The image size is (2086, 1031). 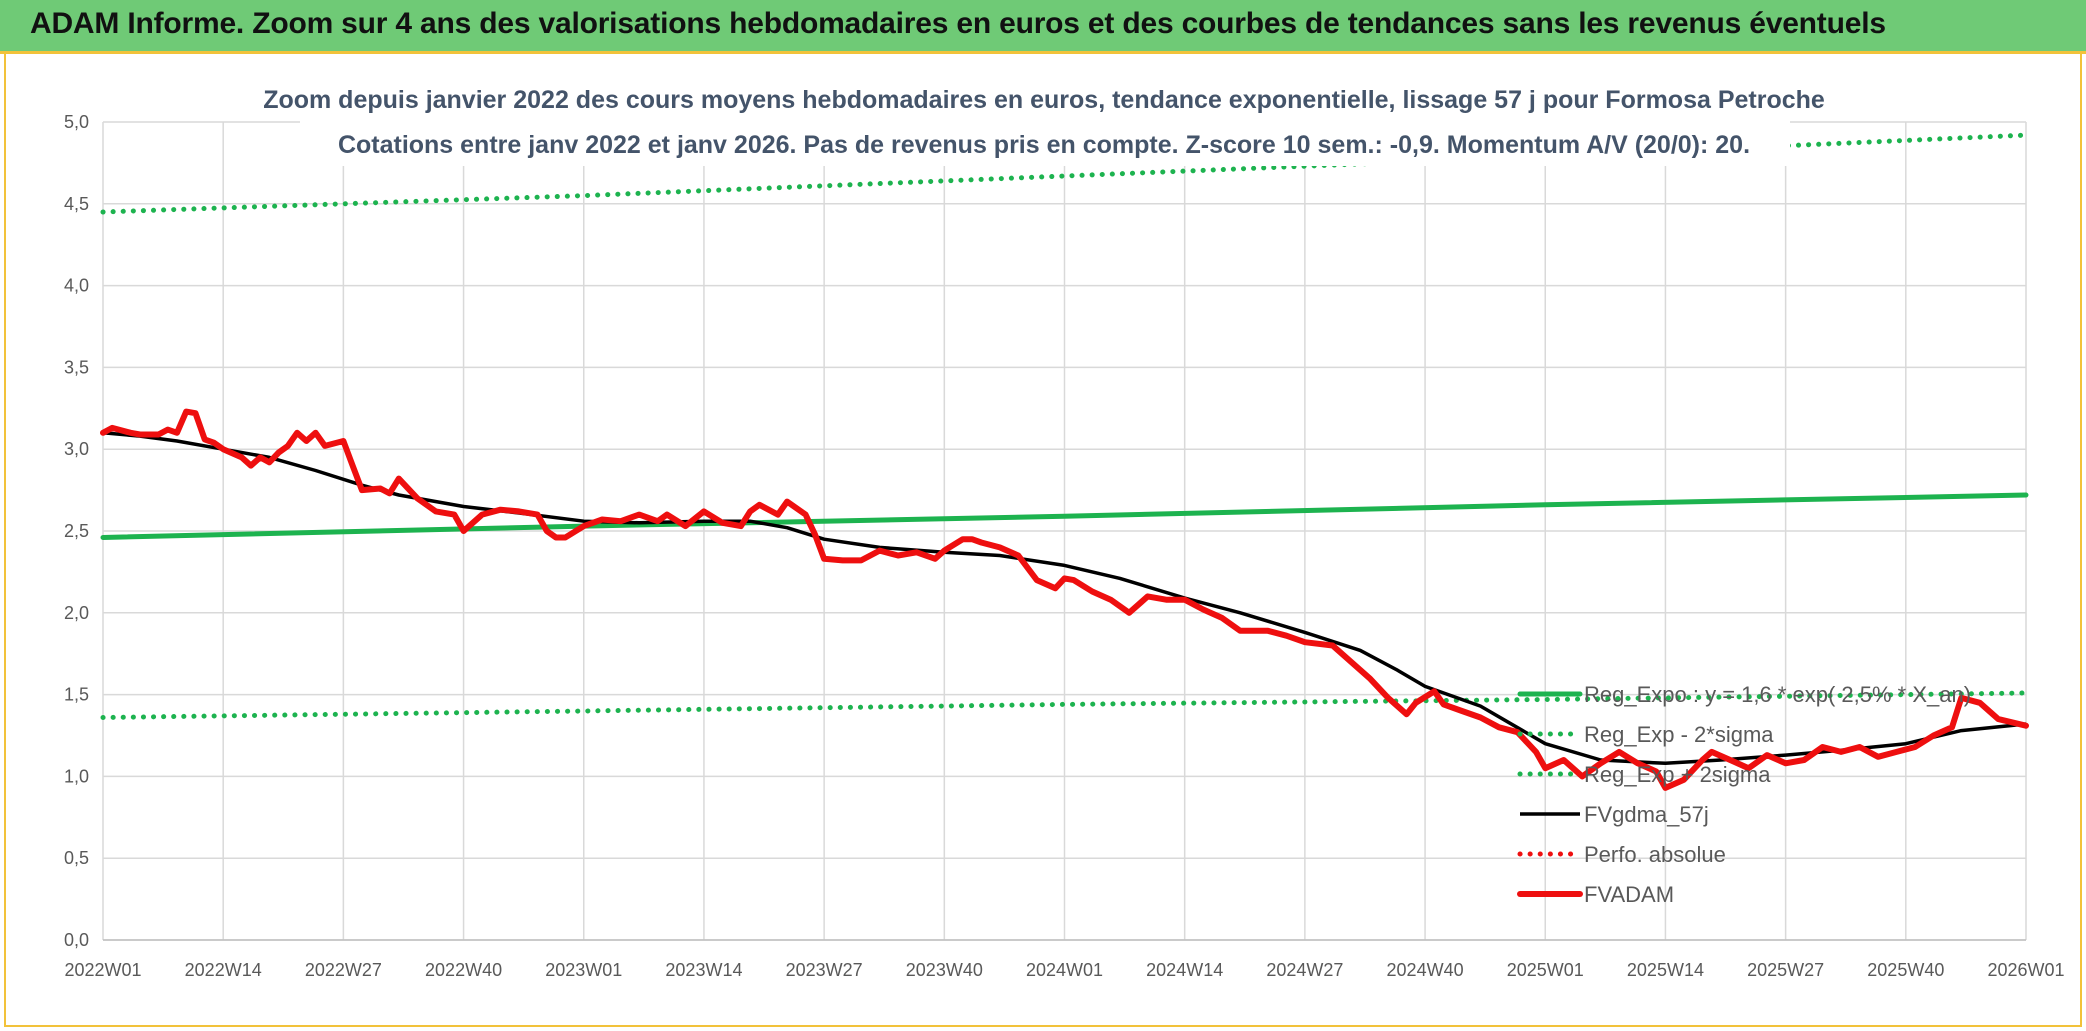 What do you see at coordinates (223, 970) in the screenshot?
I see `x-tick-label: 2022W14` at bounding box center [223, 970].